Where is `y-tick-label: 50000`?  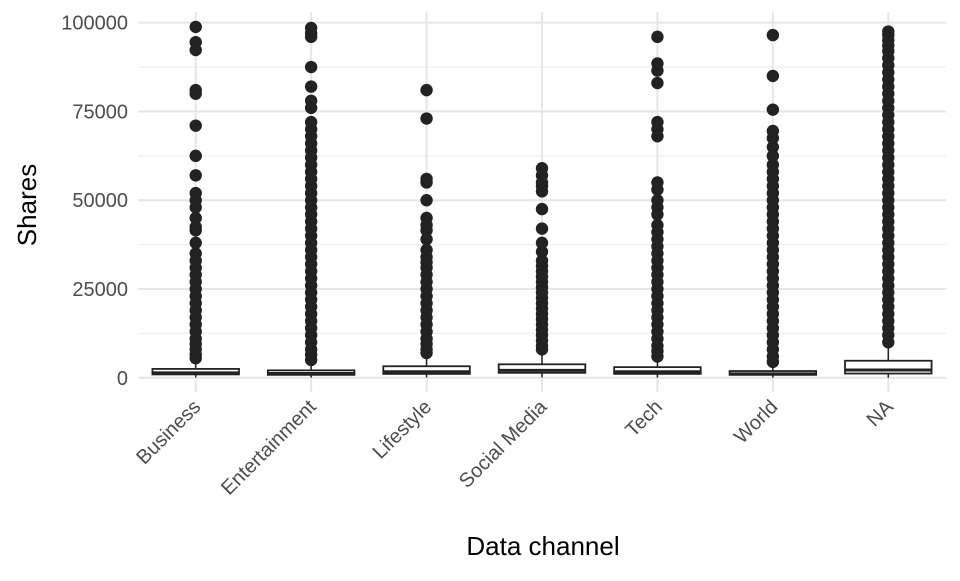
y-tick-label: 50000 is located at coordinates (100, 201).